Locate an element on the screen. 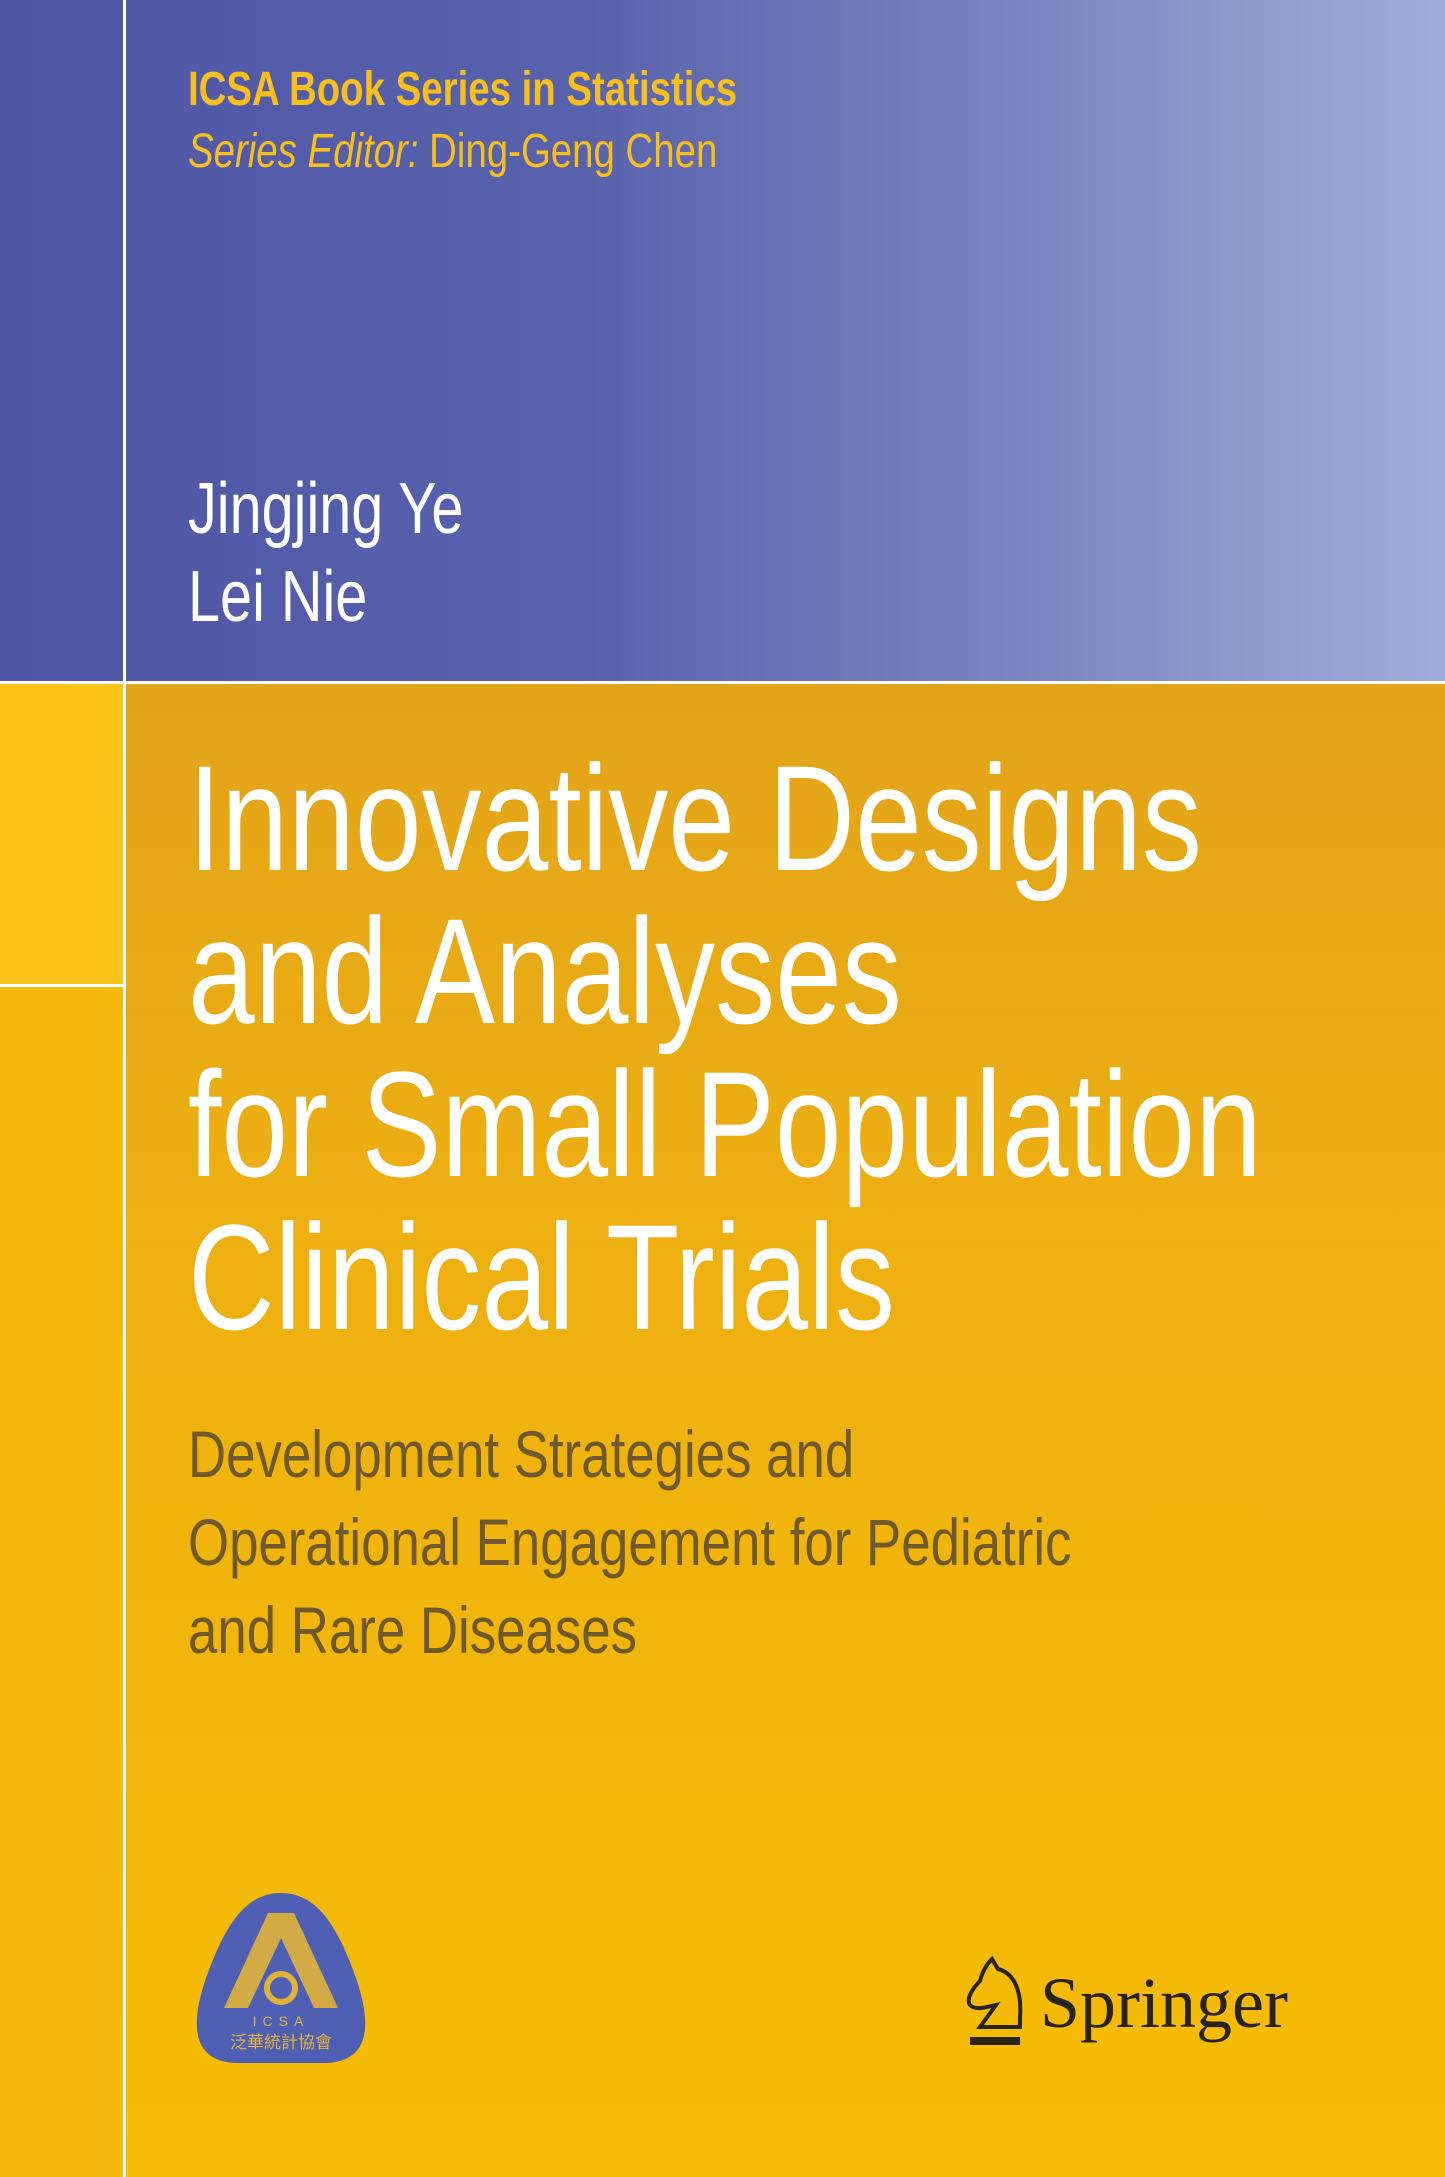 The image size is (1445, 2177). series-editor-name: Ding-Geng Chen is located at coordinates (573, 151).